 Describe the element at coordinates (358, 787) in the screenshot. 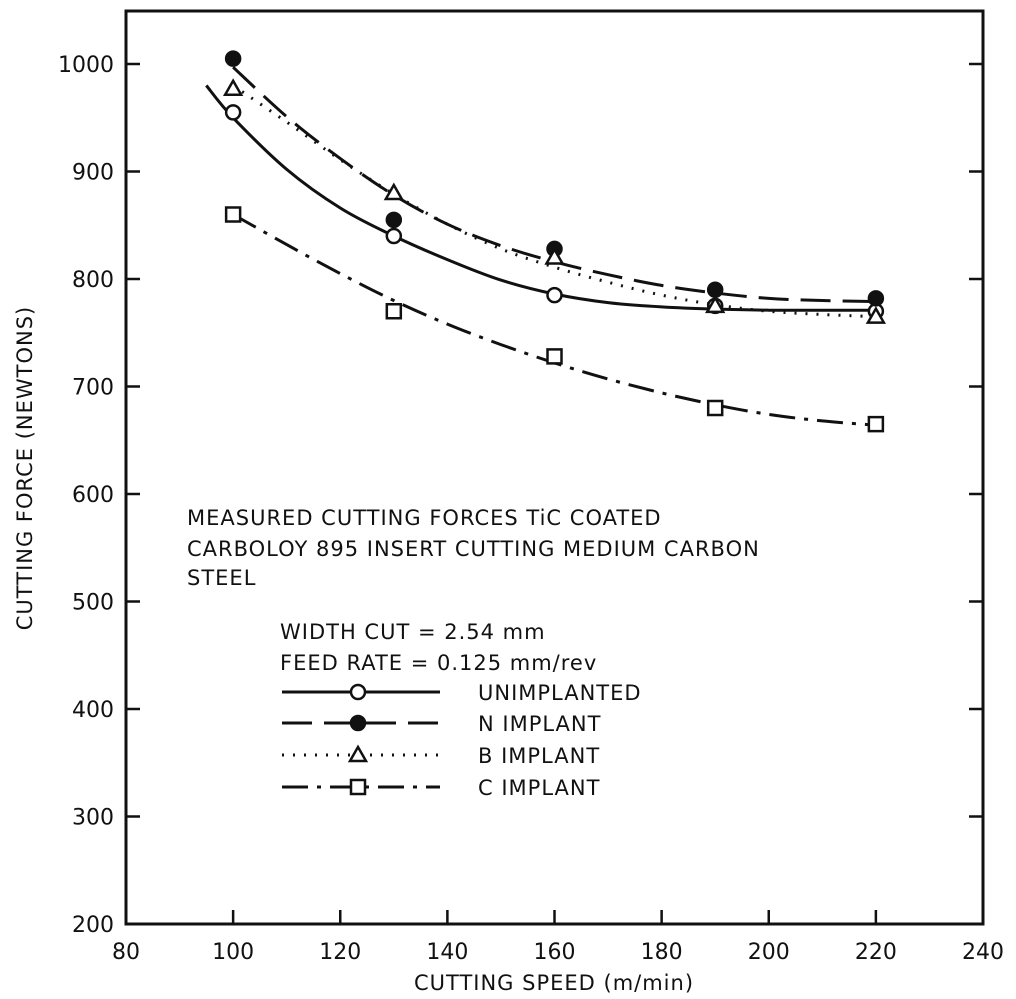

I see `legend-marker-c-implant` at that location.